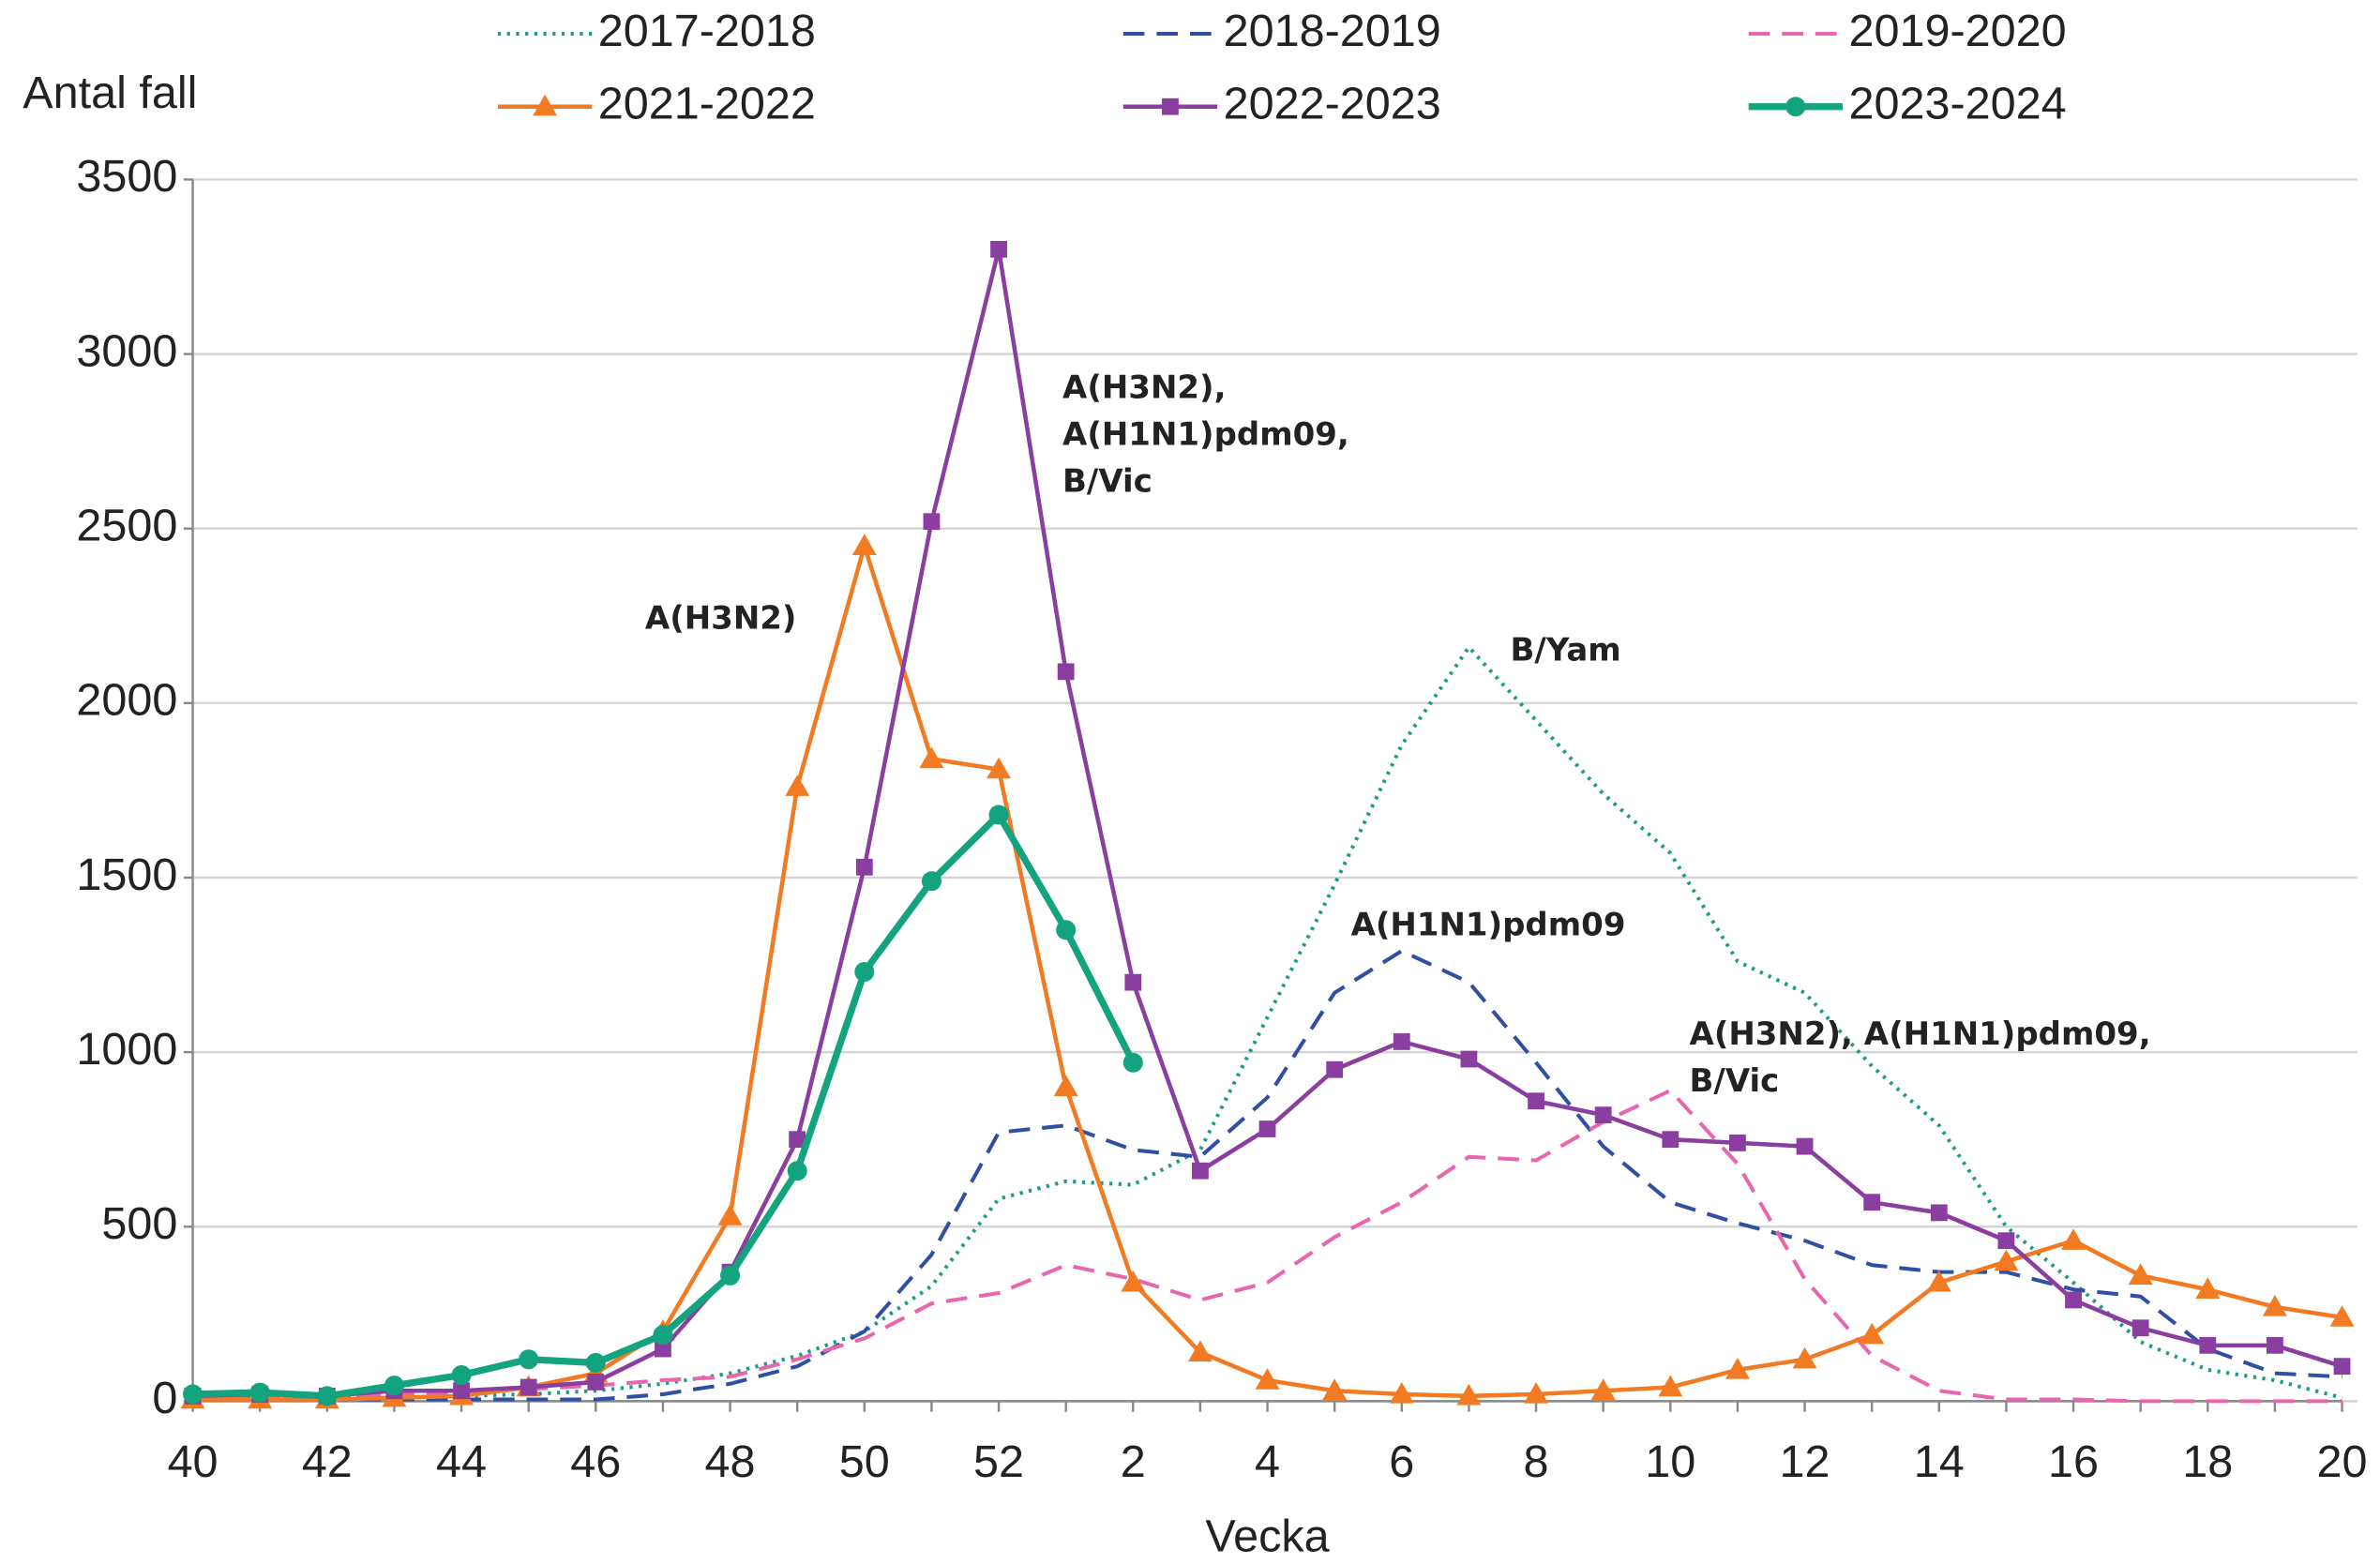 This screenshot has width=2380, height=1564. I want to click on annotation: A(H3N2), A(H1N1)pdm09,, so click(1920, 1034).